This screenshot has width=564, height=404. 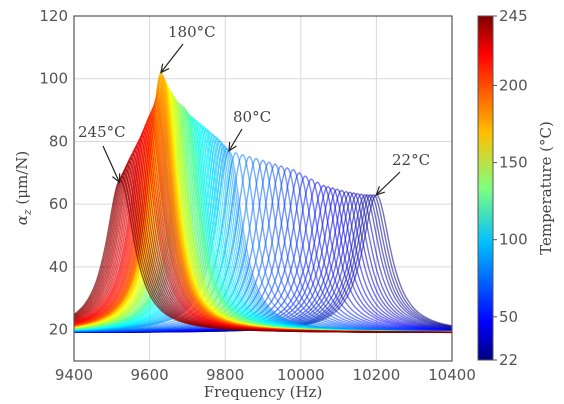 I want to click on annotation-label: 245°C, so click(x=102, y=132).